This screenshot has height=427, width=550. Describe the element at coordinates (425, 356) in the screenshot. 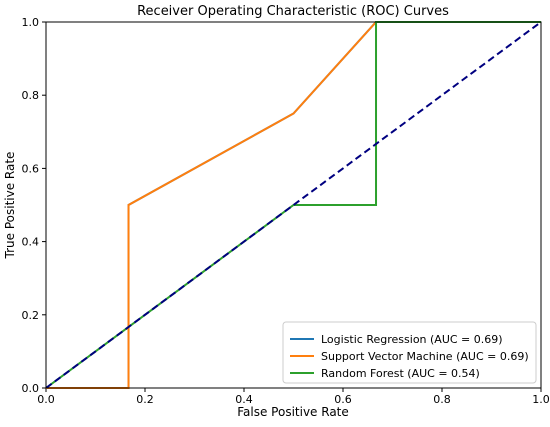

I see `legend-label: Support Vector Machine (AUC = 0.69)` at that location.